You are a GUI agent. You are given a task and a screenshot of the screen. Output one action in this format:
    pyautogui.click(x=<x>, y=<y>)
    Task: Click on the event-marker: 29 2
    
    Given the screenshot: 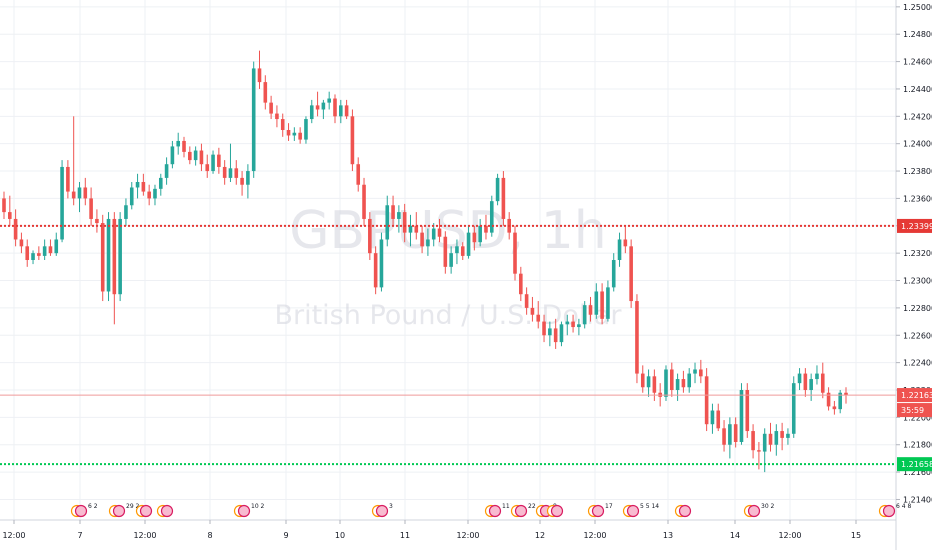 What is the action you would take?
    pyautogui.click(x=124, y=510)
    